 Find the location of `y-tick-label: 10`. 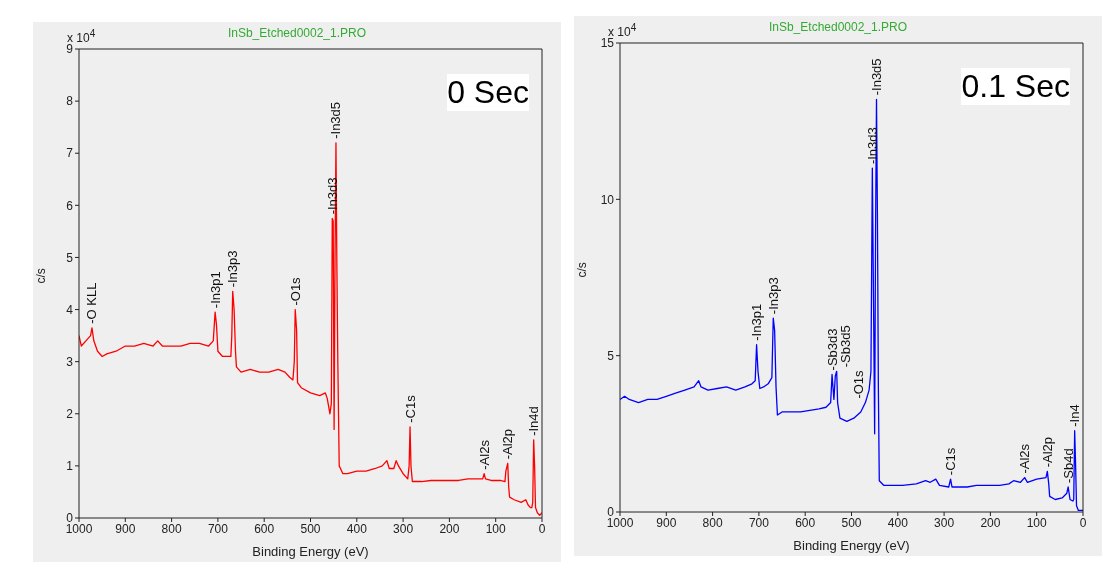

y-tick-label: 10 is located at coordinates (607, 199).